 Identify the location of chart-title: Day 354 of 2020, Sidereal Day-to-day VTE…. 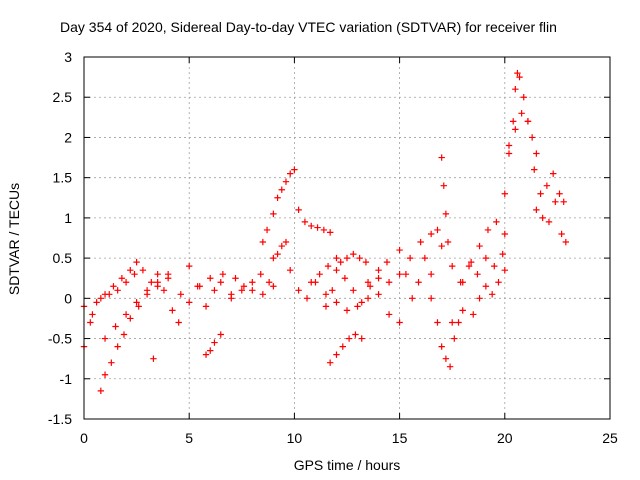
(308, 27).